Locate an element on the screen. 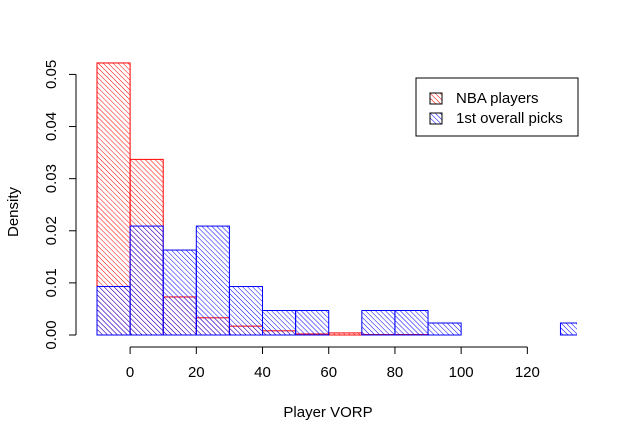 Image resolution: width=618 pixels, height=443 pixels. x-tick-label: 60 is located at coordinates (328, 372).